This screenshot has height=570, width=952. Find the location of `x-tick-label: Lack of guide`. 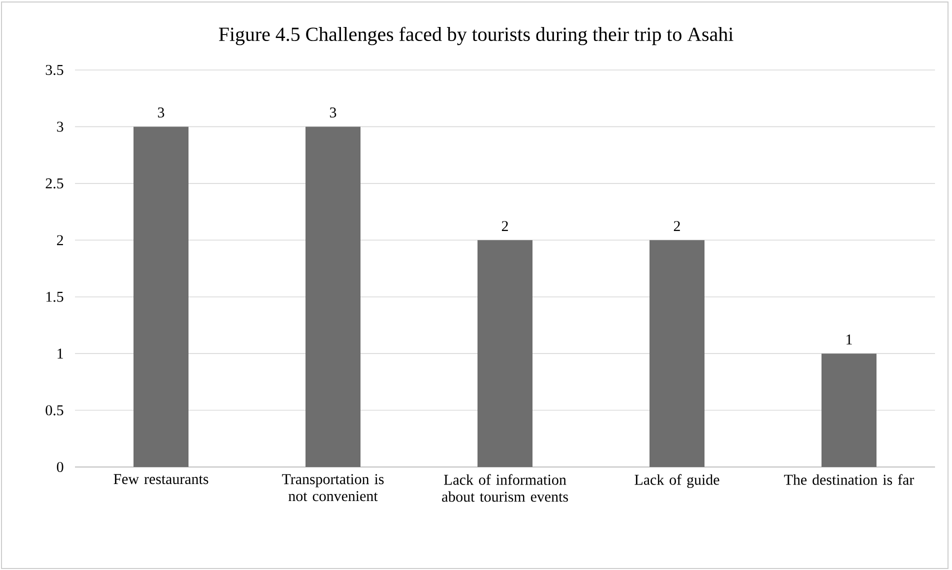

x-tick-label: Lack of guide is located at coordinates (677, 481).